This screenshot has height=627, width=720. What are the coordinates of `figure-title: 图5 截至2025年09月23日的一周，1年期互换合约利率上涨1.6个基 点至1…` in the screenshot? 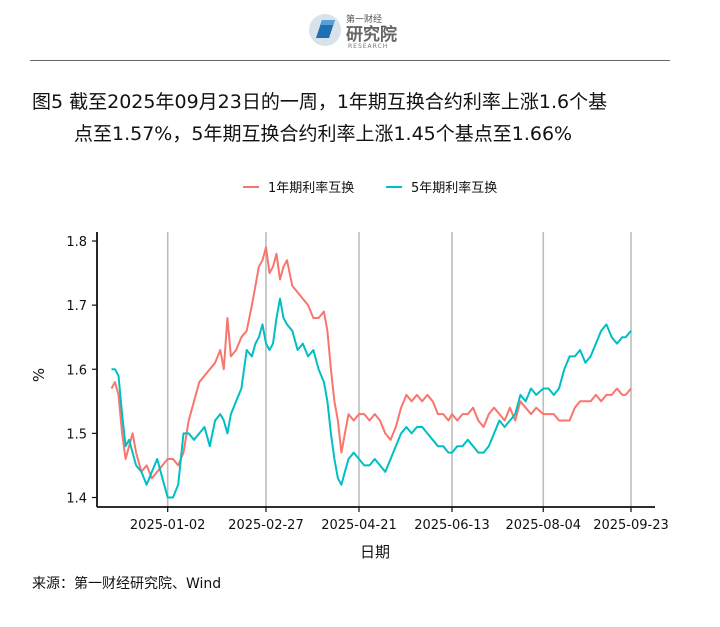 It's located at (362, 118).